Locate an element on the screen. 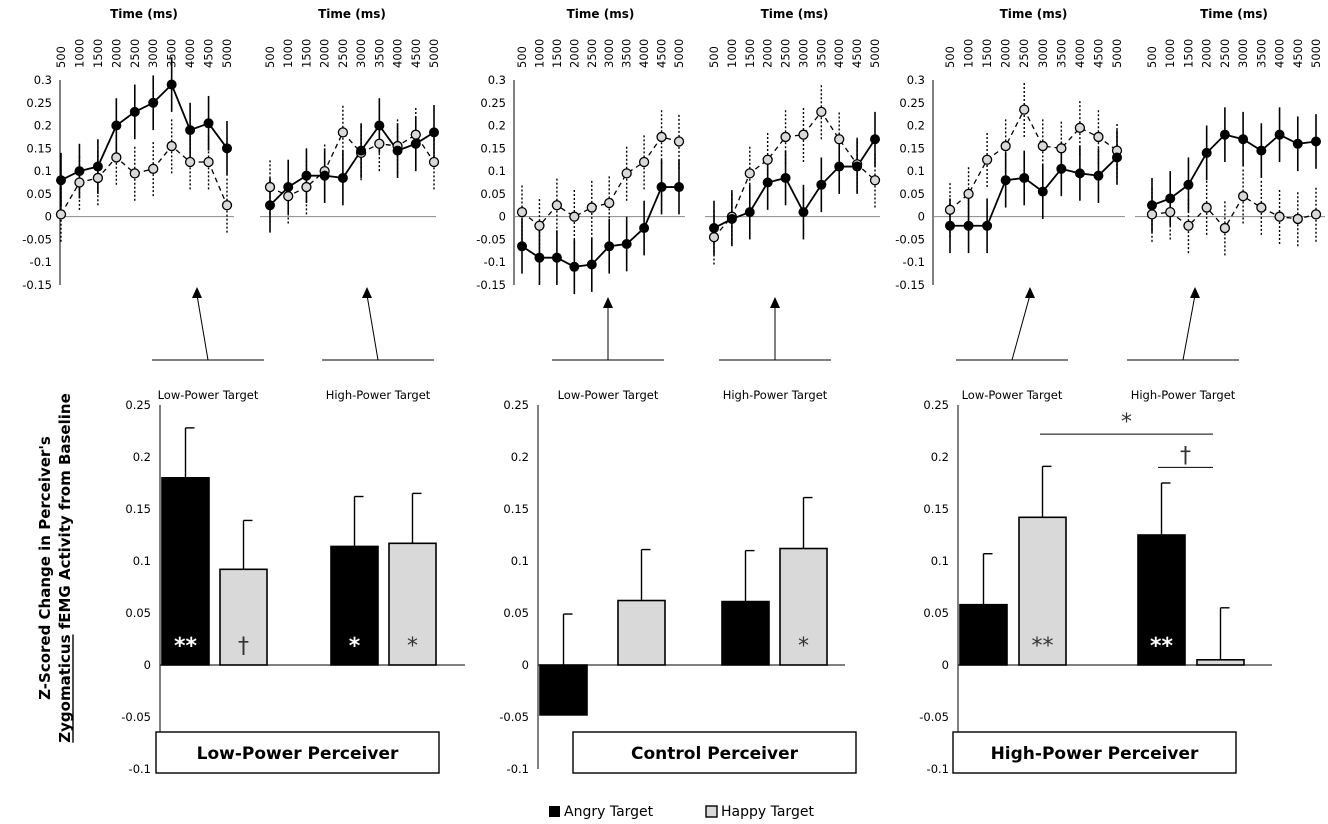  timecourse-y-tick-label: -0.15 is located at coordinates (910, 285).